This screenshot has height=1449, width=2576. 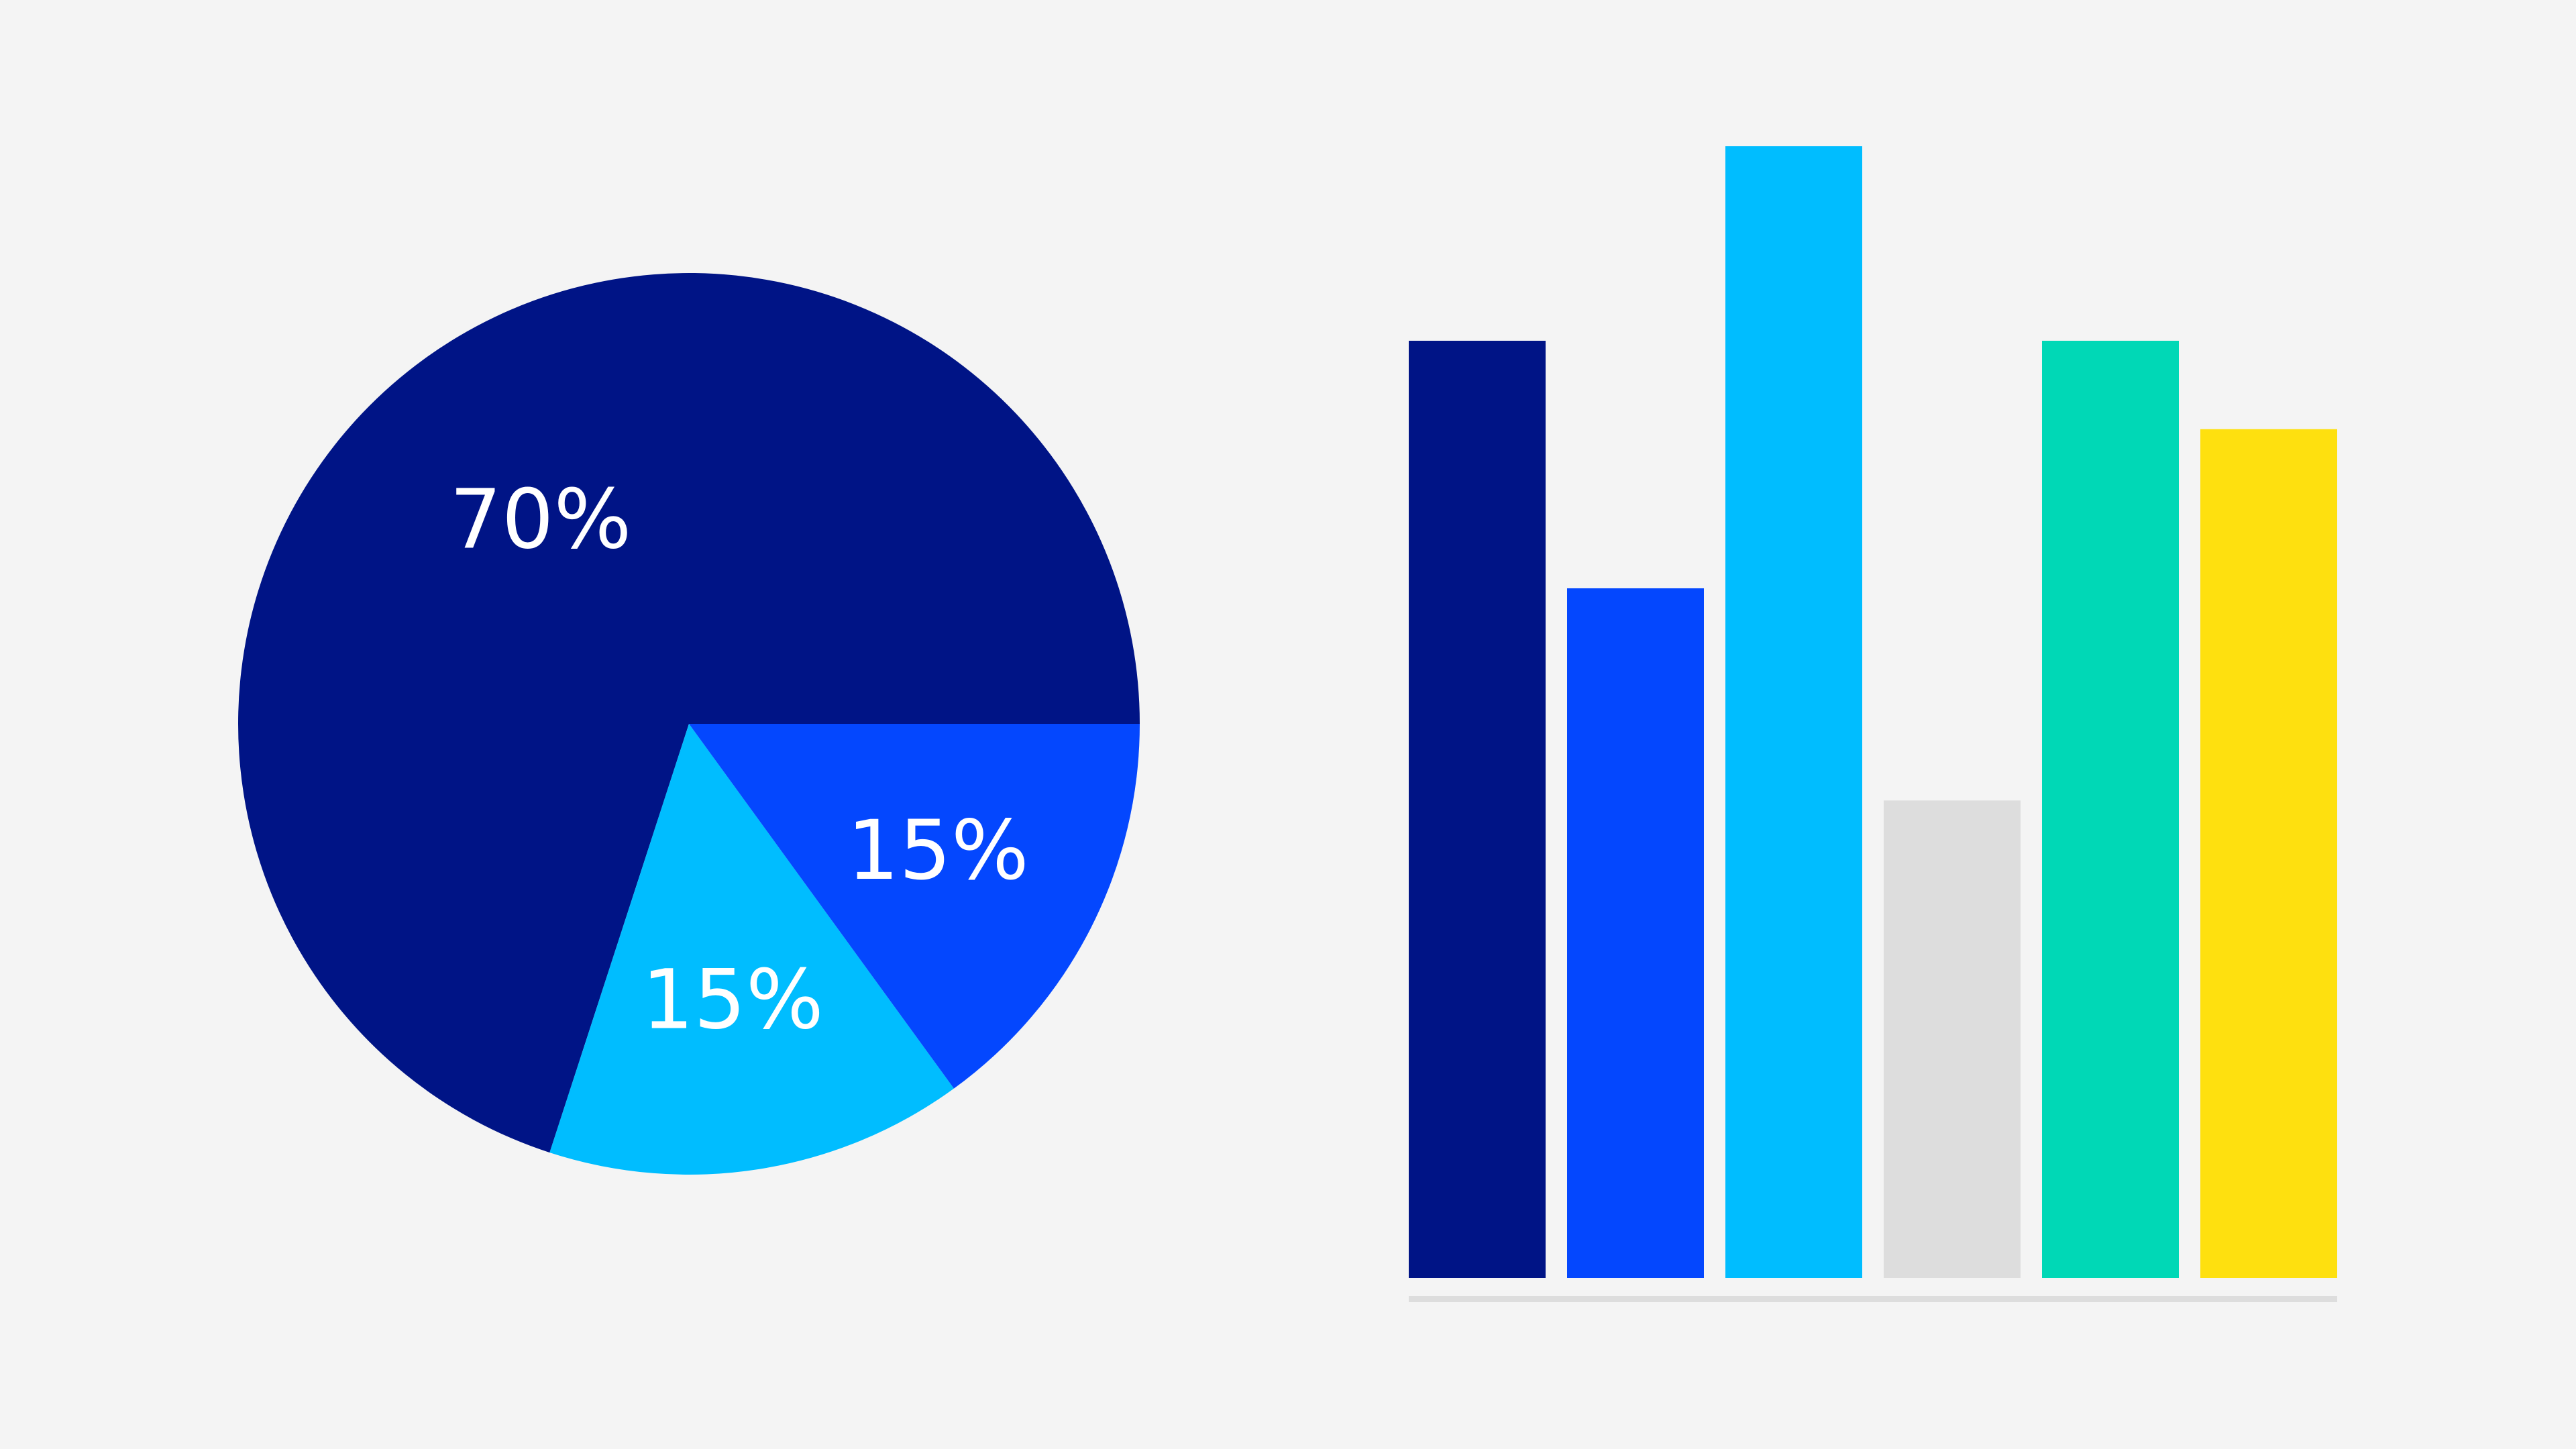 What do you see at coordinates (540, 520) in the screenshot?
I see `pie-slice-label-0: 70%` at bounding box center [540, 520].